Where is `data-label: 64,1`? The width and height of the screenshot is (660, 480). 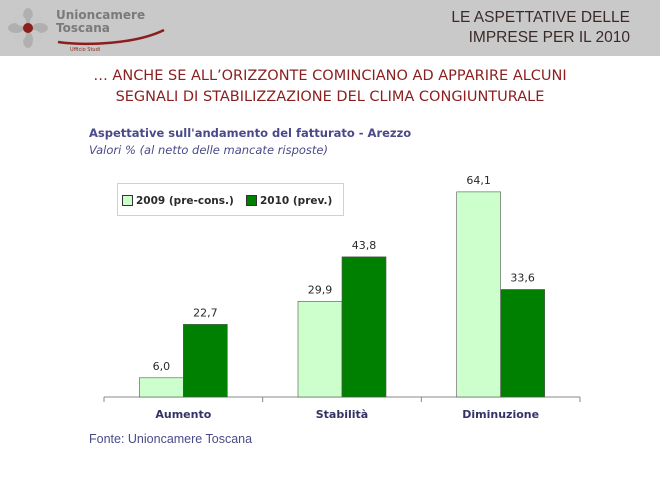 data-label: 64,1 is located at coordinates (478, 180).